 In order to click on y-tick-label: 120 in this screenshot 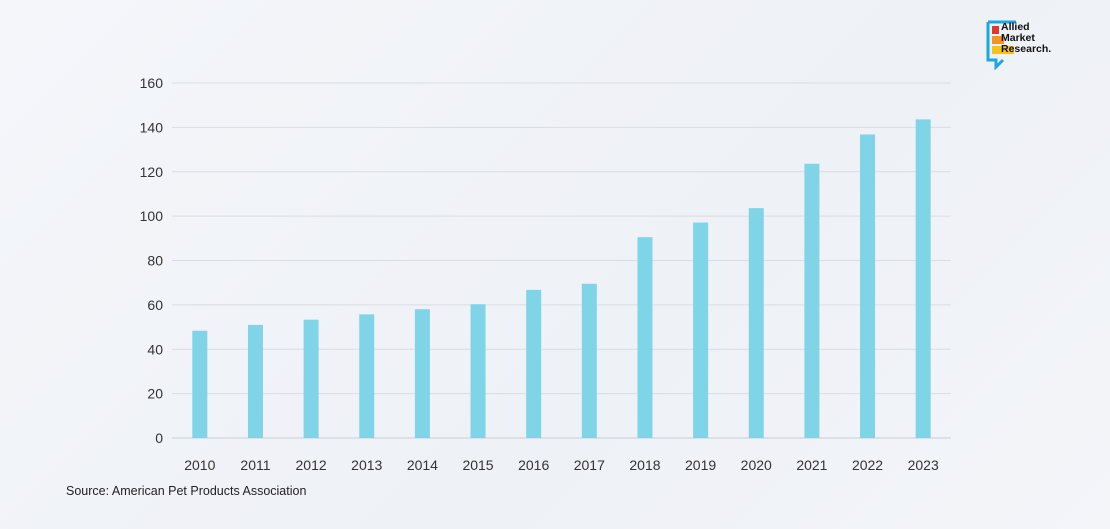, I will do `click(152, 172)`.